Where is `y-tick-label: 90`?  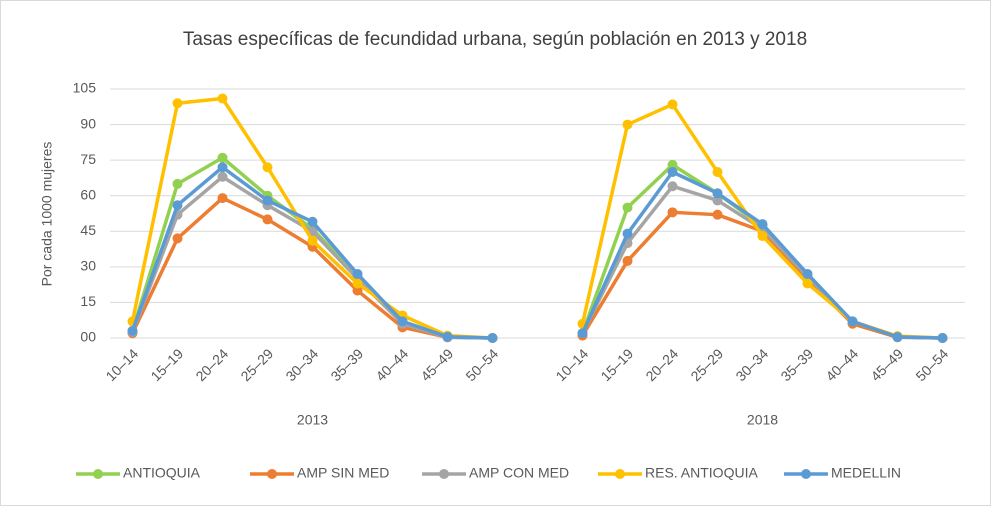
y-tick-label: 90 is located at coordinates (88, 123).